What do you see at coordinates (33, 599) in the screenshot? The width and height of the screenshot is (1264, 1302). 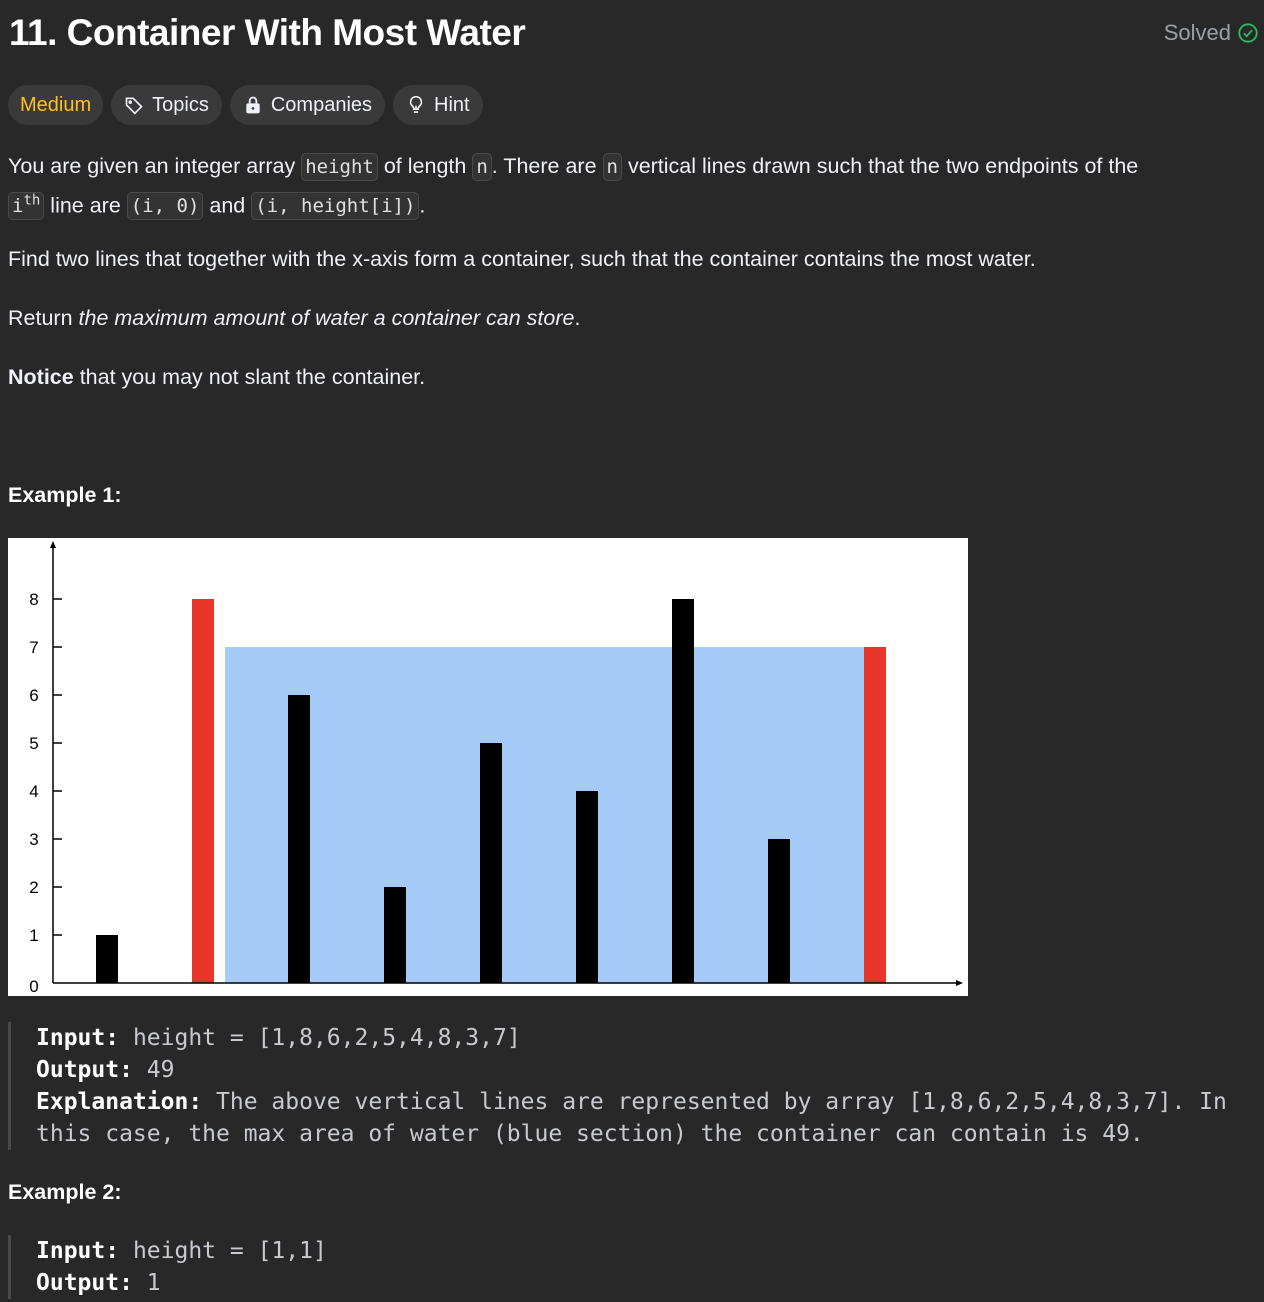 I see `y-tick-label: 8` at bounding box center [33, 599].